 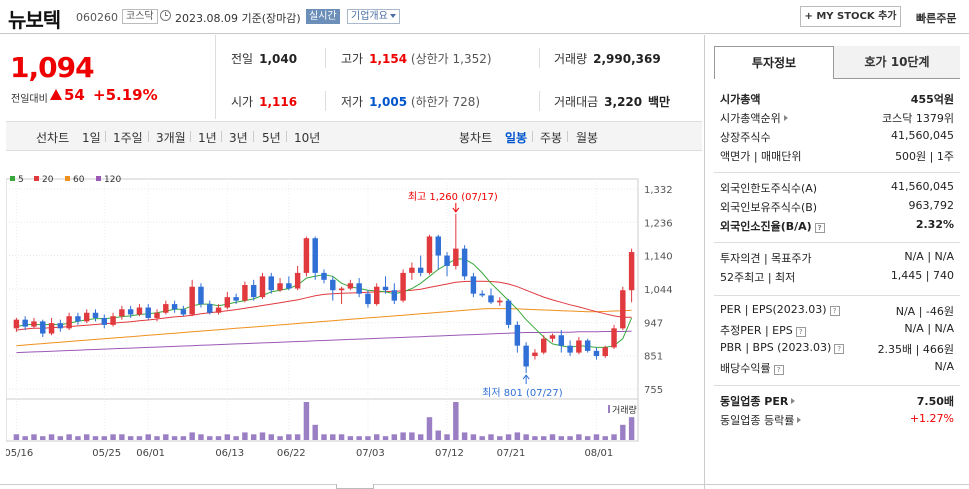 What do you see at coordinates (355, 486) in the screenshot?
I see `collapse-handle` at bounding box center [355, 486].